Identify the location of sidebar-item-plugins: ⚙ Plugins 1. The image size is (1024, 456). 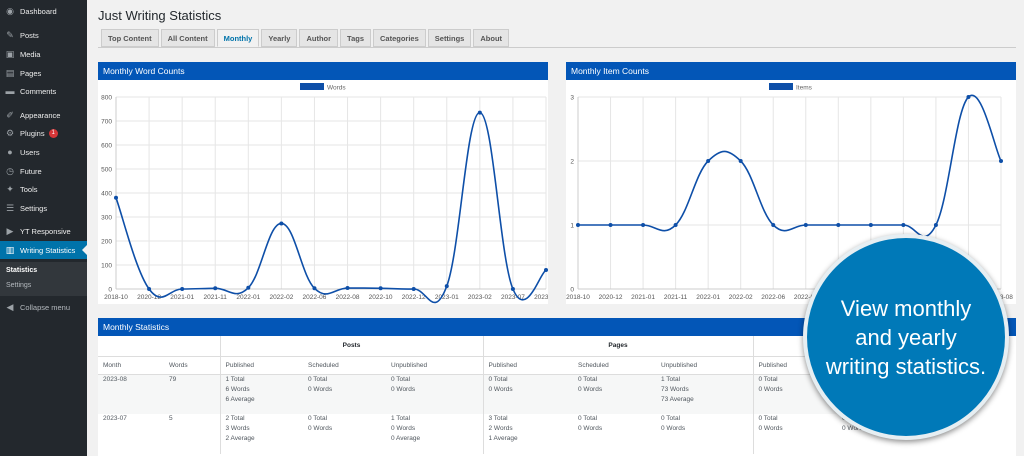
(43, 133).